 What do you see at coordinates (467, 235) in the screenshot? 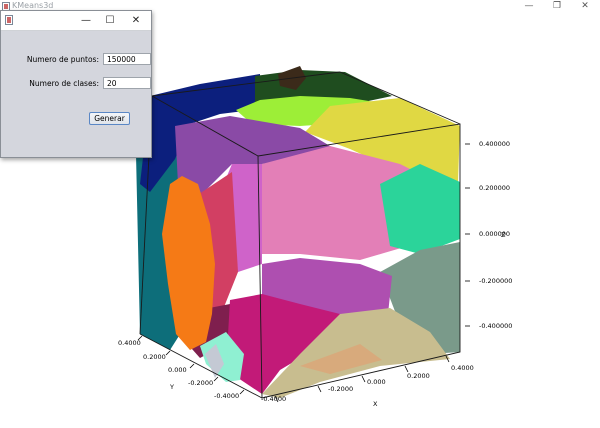
I see `z-axis` at bounding box center [467, 235].